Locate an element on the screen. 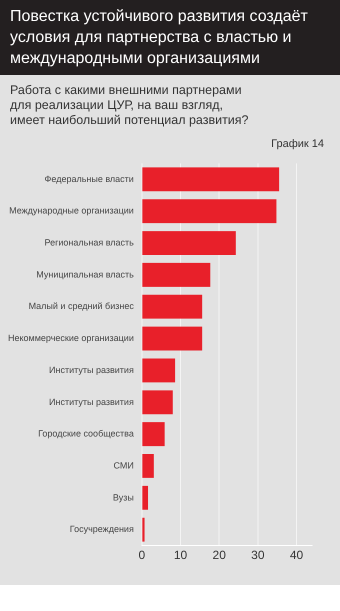 This screenshot has width=340, height=611. y-tick-label: Вузы is located at coordinates (123, 497).